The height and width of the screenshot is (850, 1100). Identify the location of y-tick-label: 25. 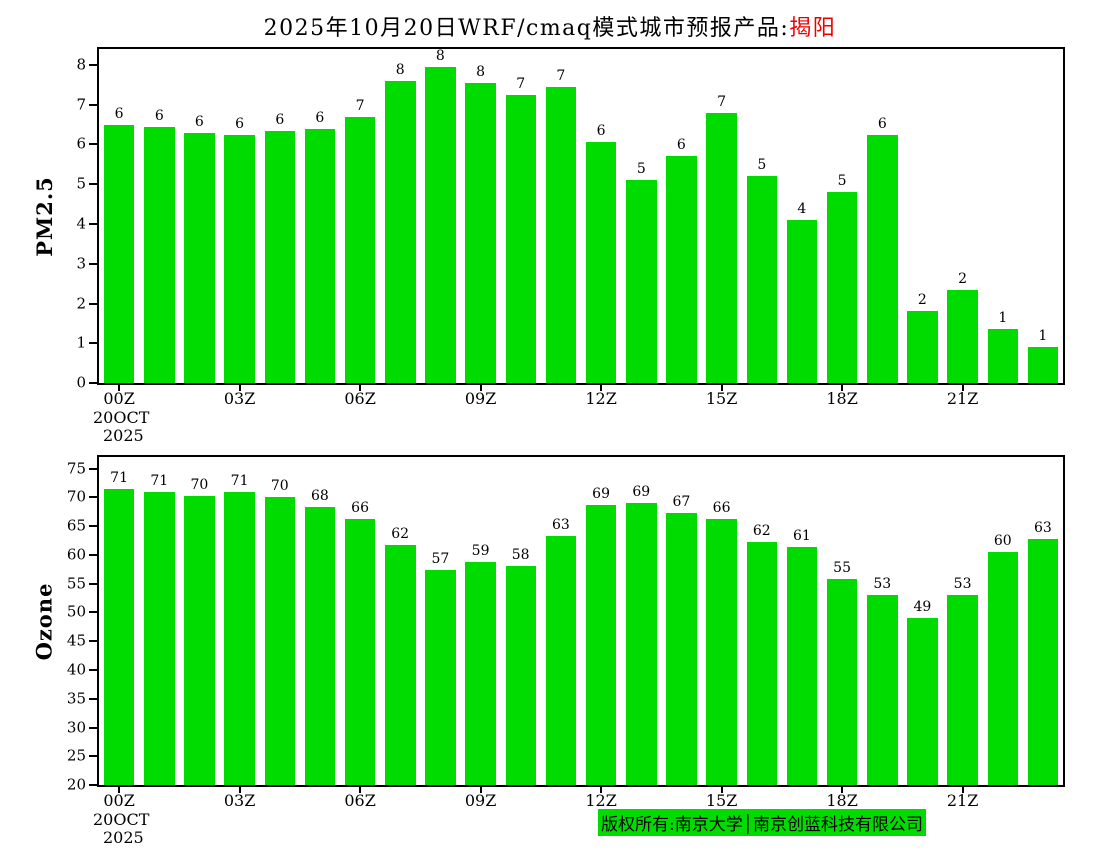
(76, 755).